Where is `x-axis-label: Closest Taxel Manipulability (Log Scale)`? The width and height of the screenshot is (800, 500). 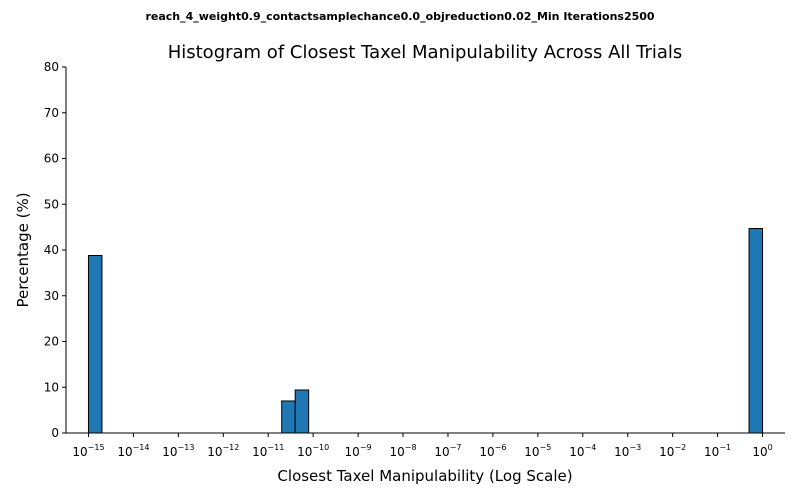 x-axis-label: Closest Taxel Manipulability (Log Scale) is located at coordinates (424, 476).